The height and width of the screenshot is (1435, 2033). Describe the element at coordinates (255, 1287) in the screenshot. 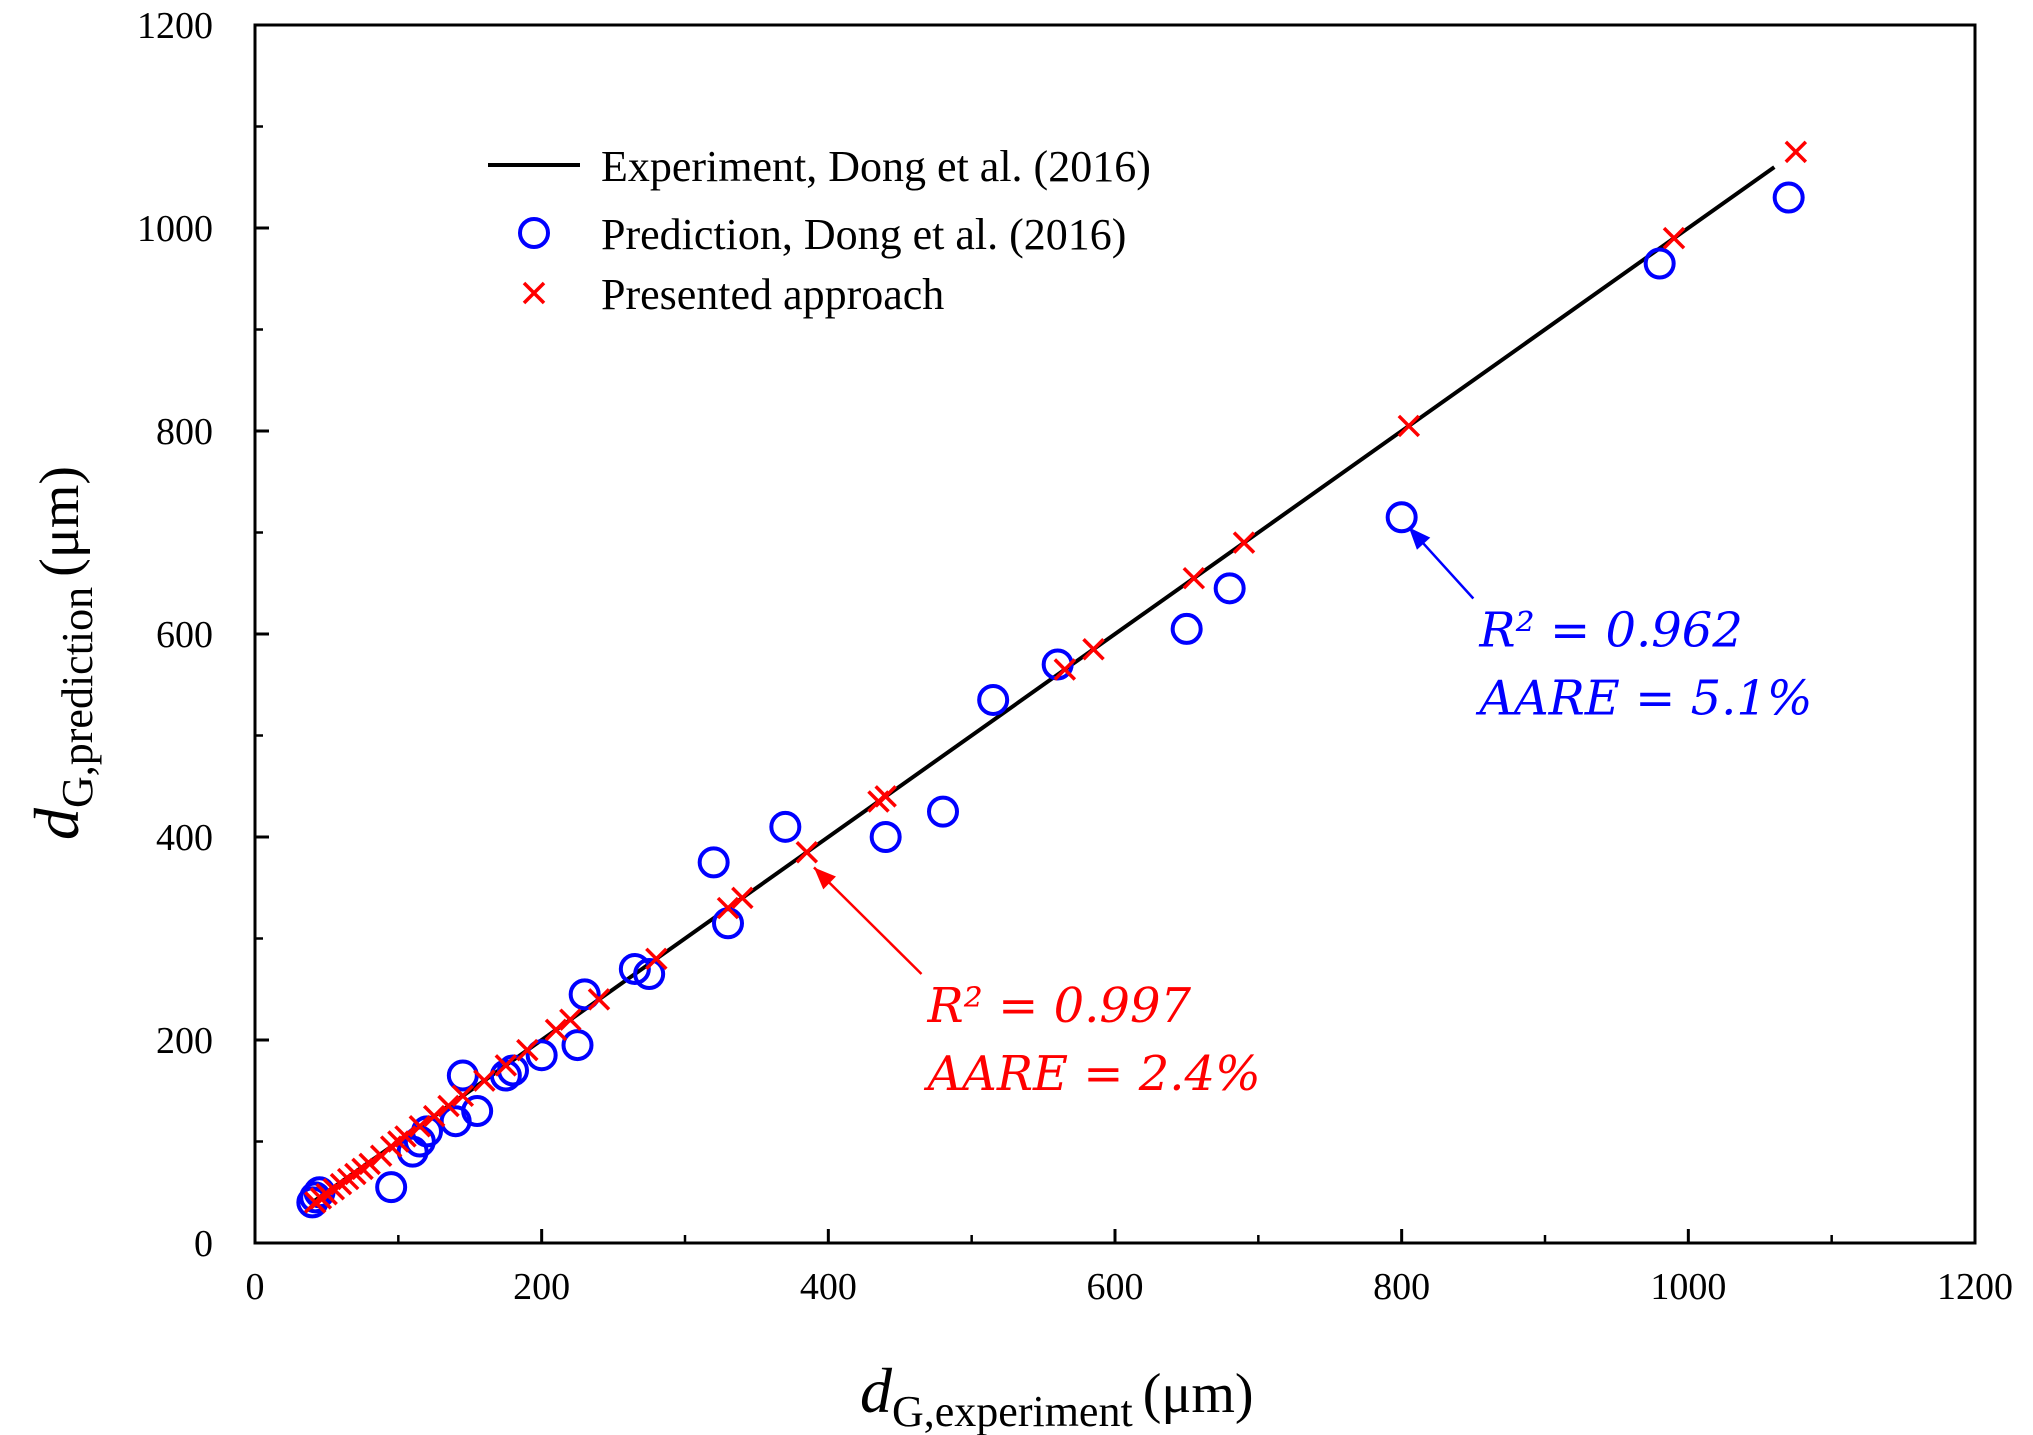

I see `x-tick-label: 0` at that location.